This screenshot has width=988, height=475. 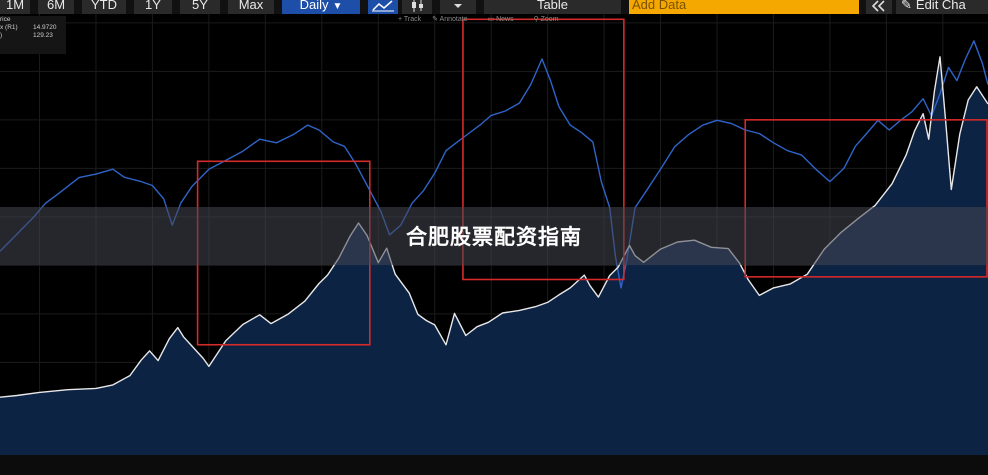 I want to click on candlestick-icon, so click(x=417, y=7).